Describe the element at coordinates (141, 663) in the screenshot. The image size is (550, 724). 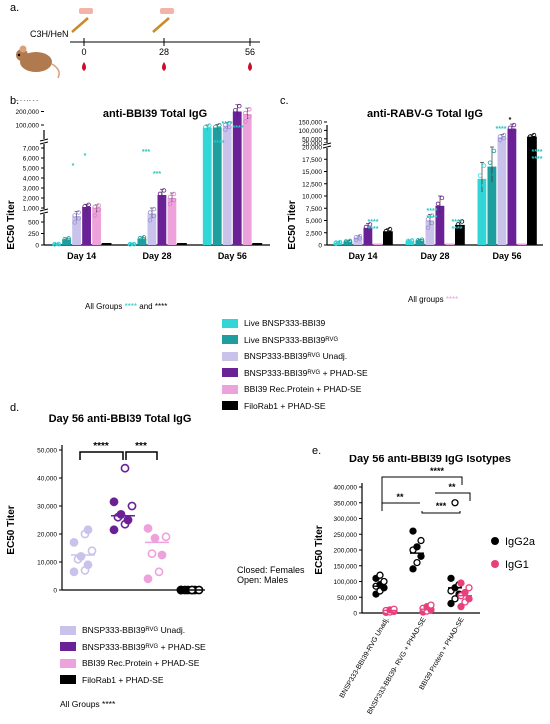
I see `legend-d-label: BBI39 Rec.Protein + PHAD-SE` at that location.